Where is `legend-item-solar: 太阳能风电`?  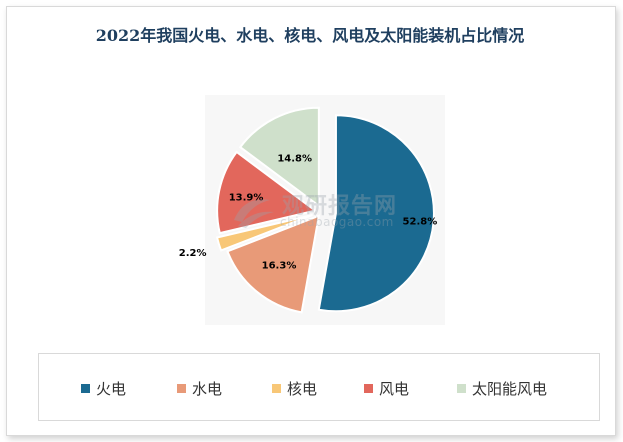 legend-item-solar: 太阳能风电 is located at coordinates (502, 388).